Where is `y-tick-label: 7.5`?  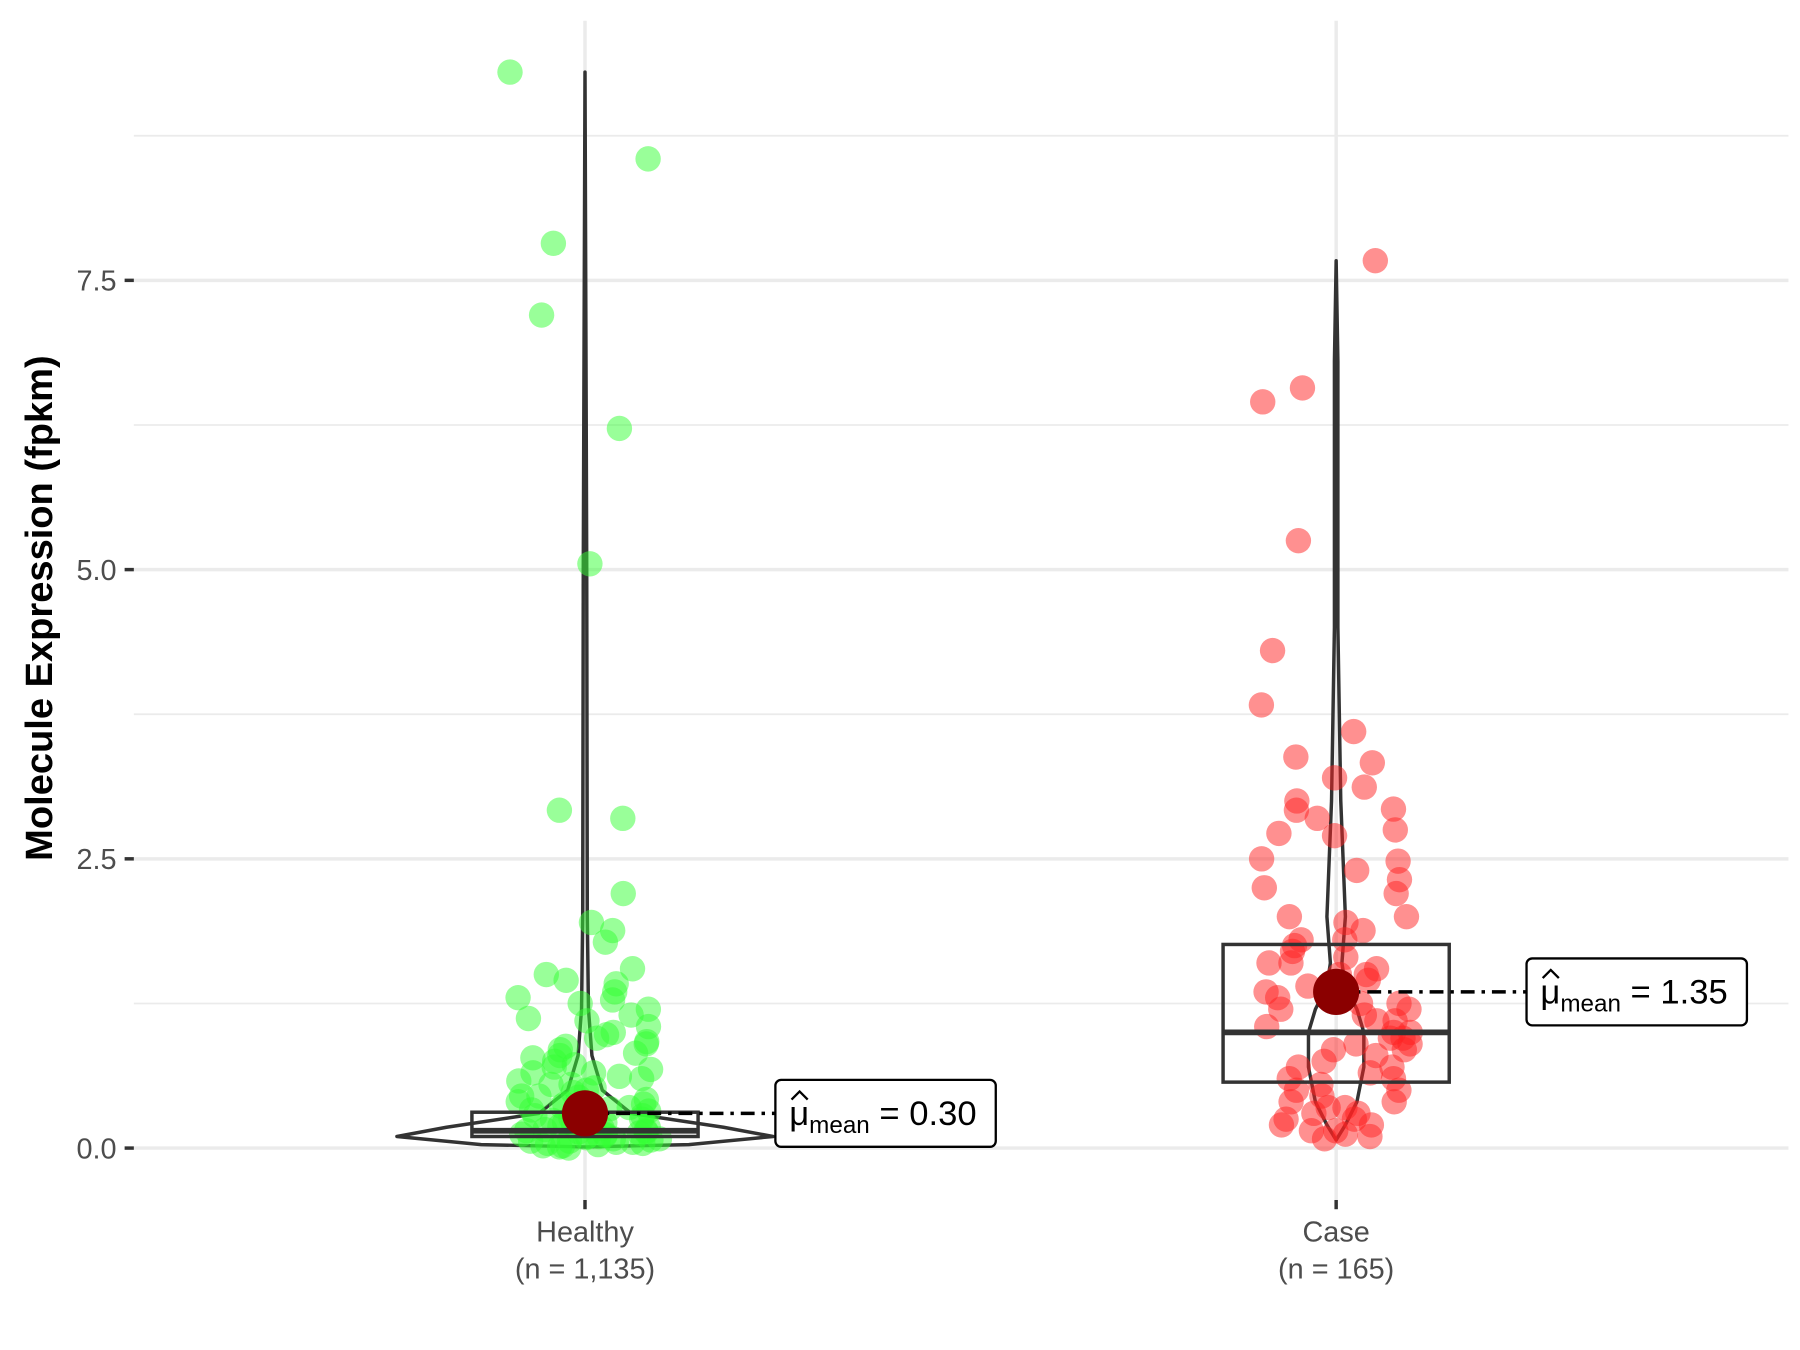
y-tick-label: 7.5 is located at coordinates (96, 282).